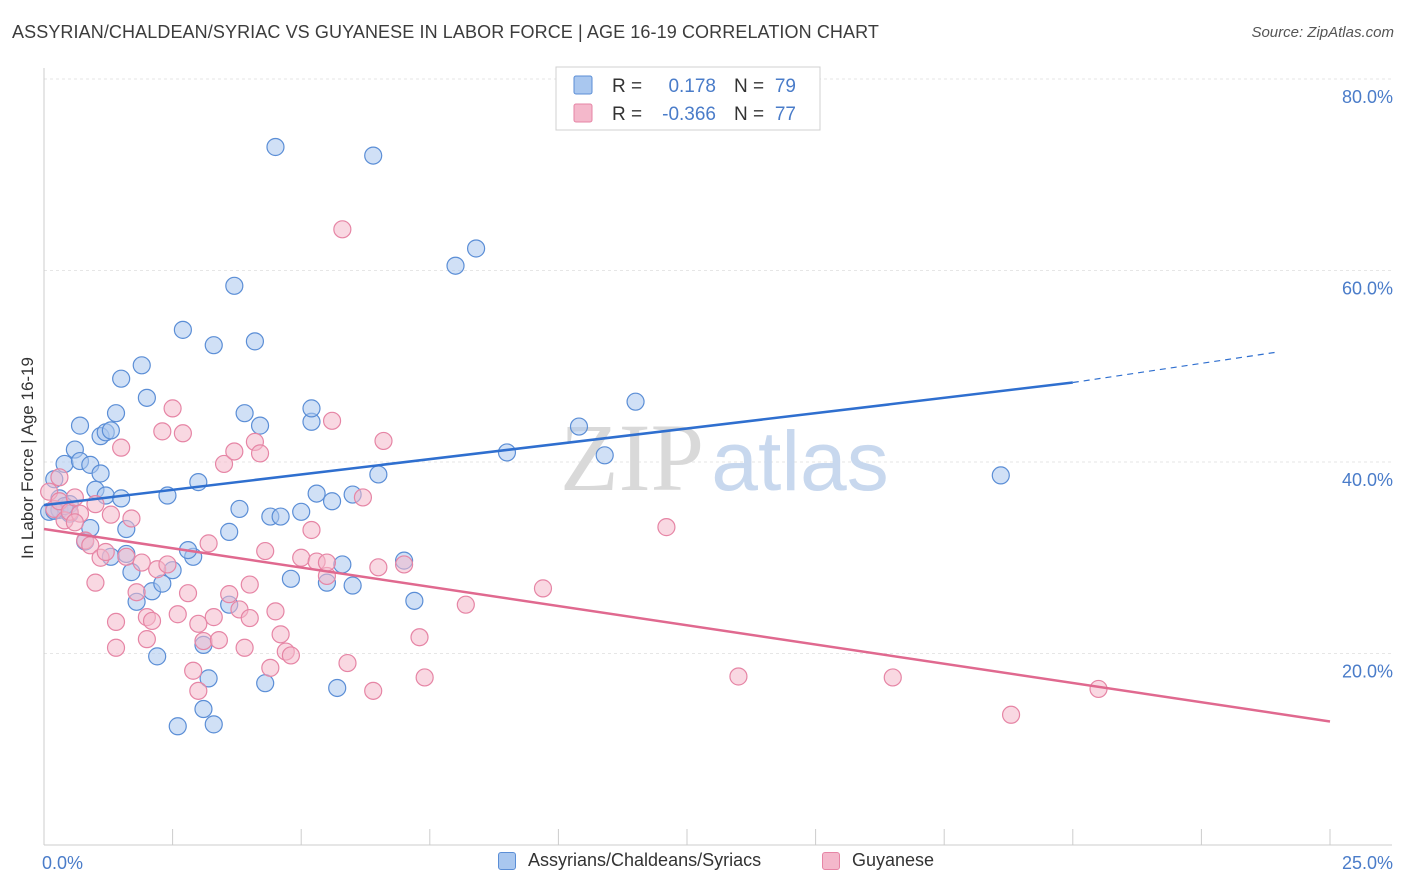 Image resolution: width=1406 pixels, height=892 pixels. Describe the element at coordinates (1322, 32) in the screenshot. I see `source-label: Source: ZipAtlas.com` at that location.